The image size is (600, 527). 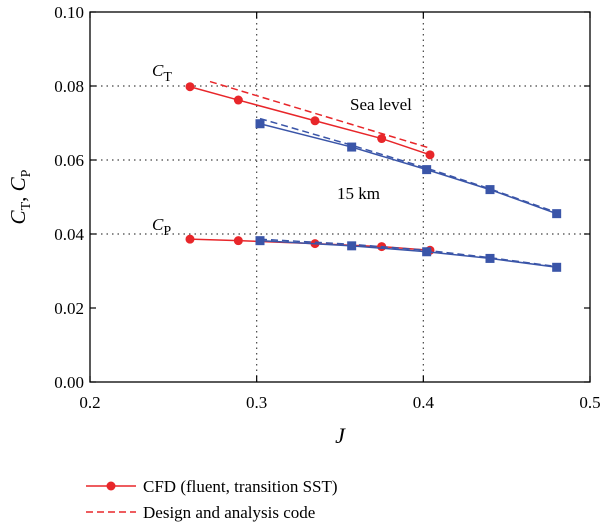 What do you see at coordinates (229, 512) in the screenshot?
I see `legend-code-label: Design and analysis code` at bounding box center [229, 512].